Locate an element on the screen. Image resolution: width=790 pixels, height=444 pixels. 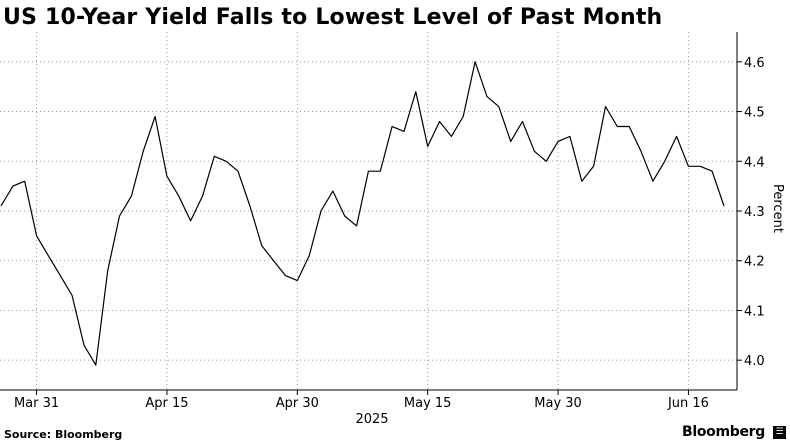
y-tick-label: 4.0 is located at coordinates (754, 361).